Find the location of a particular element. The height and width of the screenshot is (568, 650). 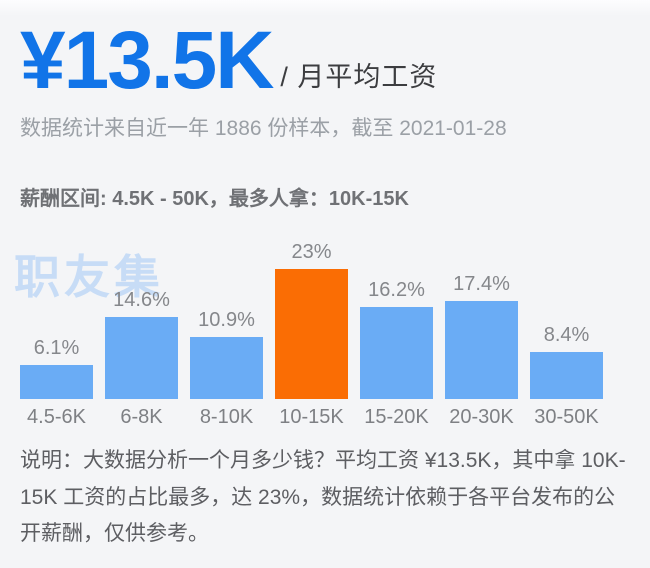

sample-size-note: 数据统计来自近一年 1886 份样本，截至 2021-01-28 is located at coordinates (263, 128).